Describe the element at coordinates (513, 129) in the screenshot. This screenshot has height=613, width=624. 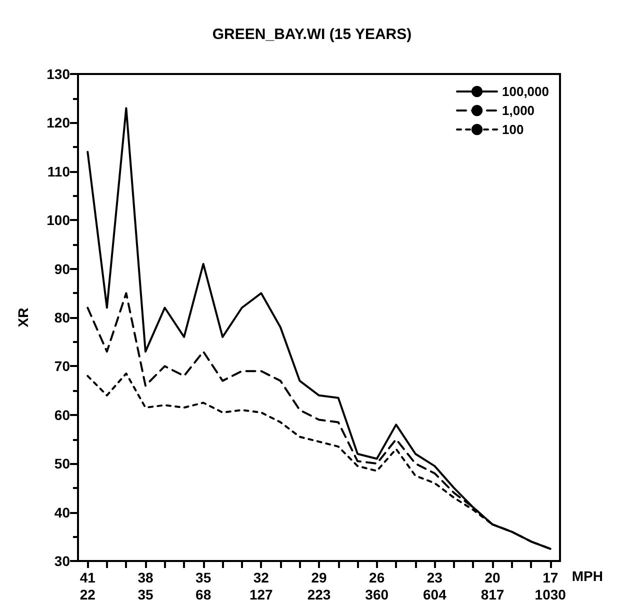
I see `legend-label: 100` at that location.